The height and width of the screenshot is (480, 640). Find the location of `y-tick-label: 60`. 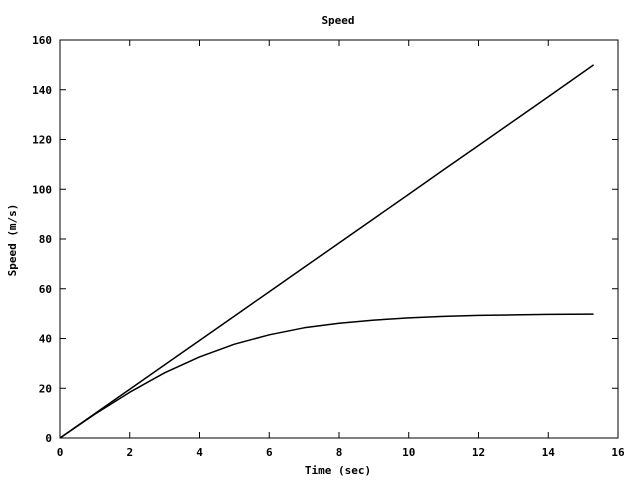

y-tick-label: 60 is located at coordinates (45, 289).